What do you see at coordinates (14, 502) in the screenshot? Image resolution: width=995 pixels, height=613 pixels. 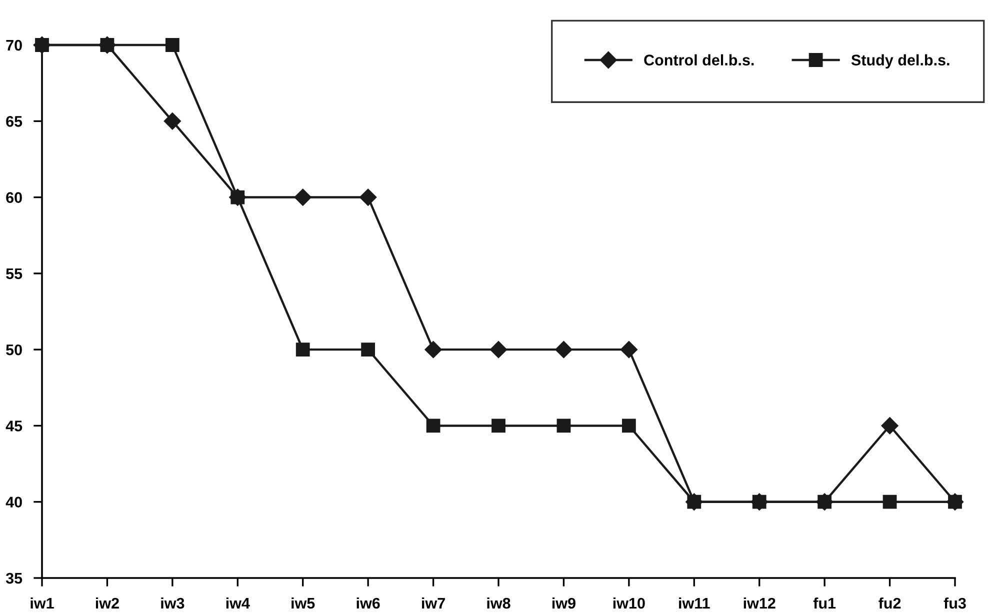 I see `y-tick-label: 40` at bounding box center [14, 502].